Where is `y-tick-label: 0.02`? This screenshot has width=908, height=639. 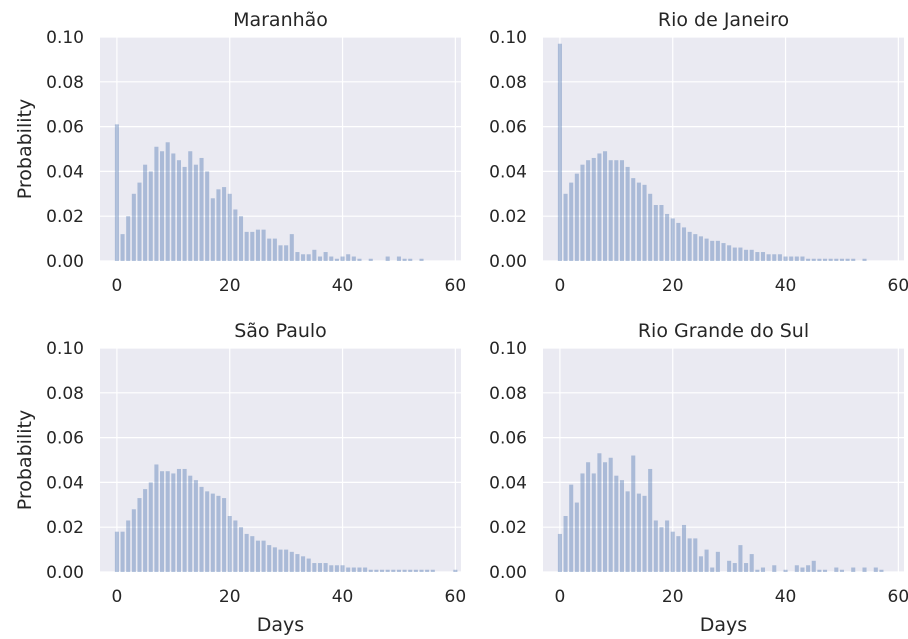 y-tick-label: 0.02 is located at coordinates (508, 528).